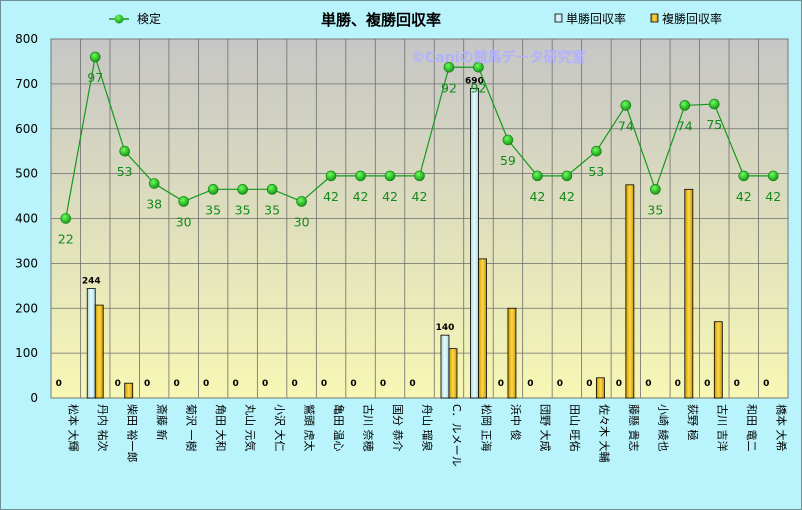  What do you see at coordinates (397, 428) in the screenshot?
I see `category-label: 国分 恭介` at bounding box center [397, 428].